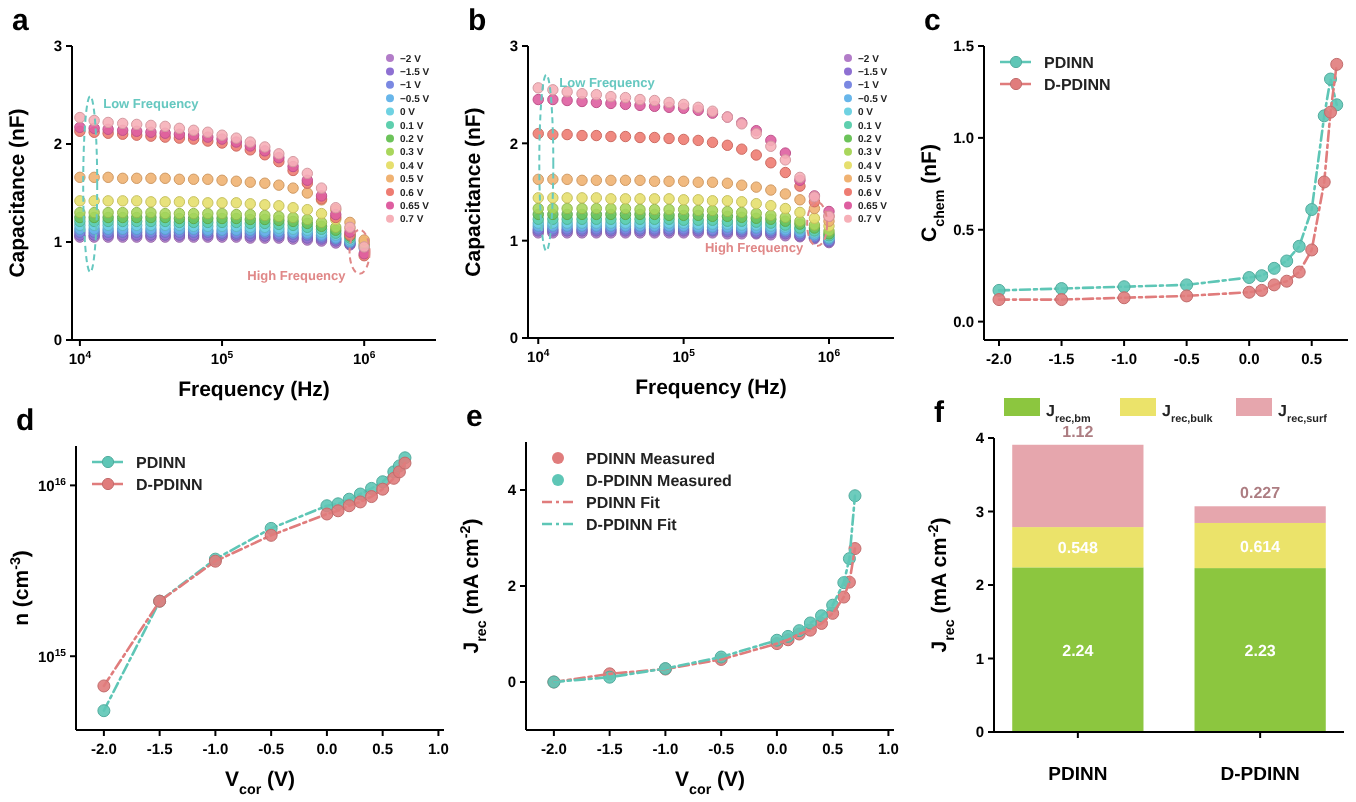  Describe the element at coordinates (1261, 546) in the screenshot. I see `data-label: 0.614` at that location.